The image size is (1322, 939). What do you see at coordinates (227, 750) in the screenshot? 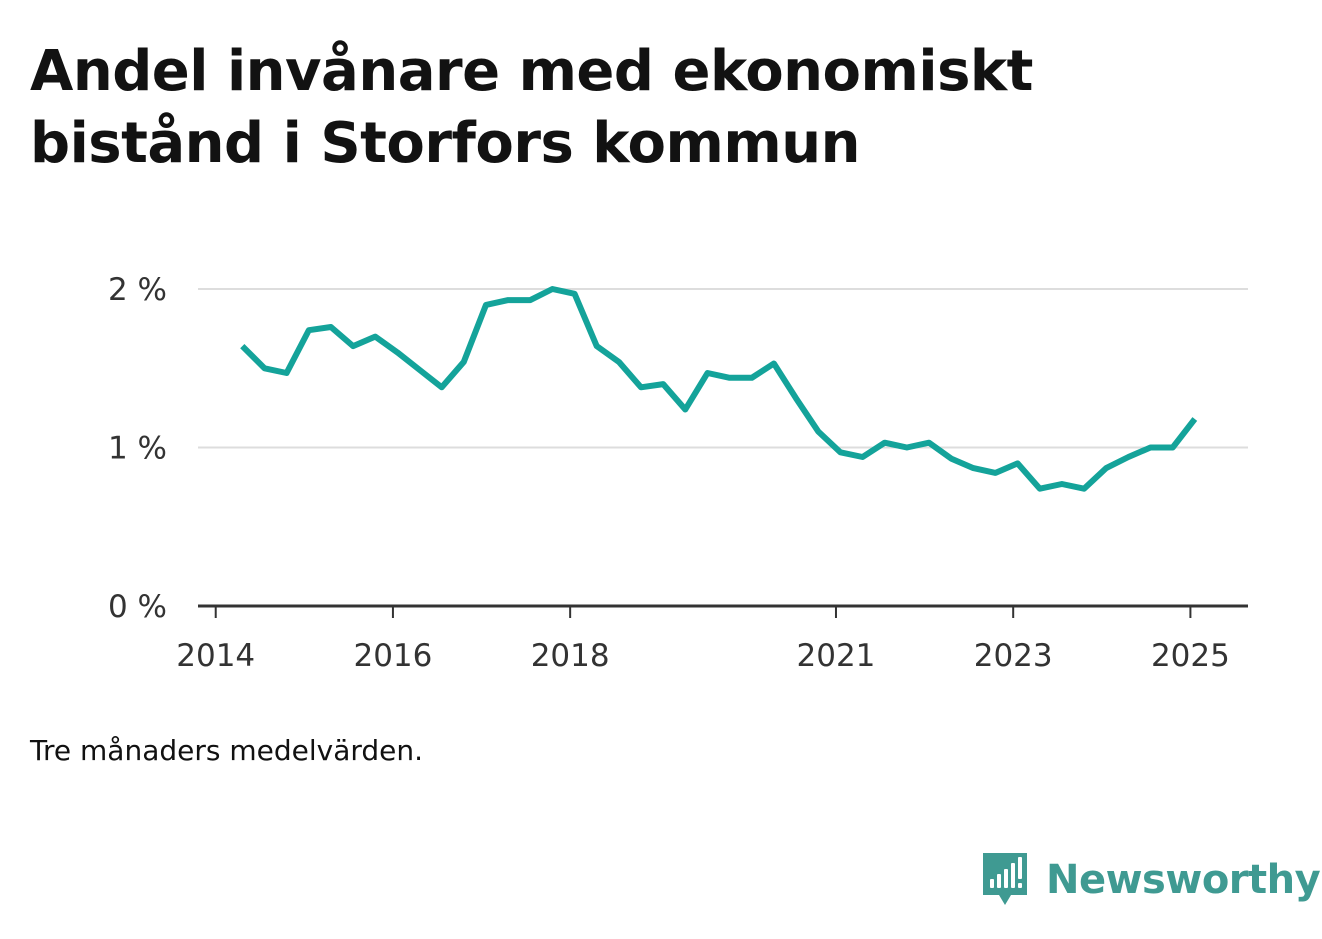
I see `chart-note: Tre månaders medelvärden.` at bounding box center [227, 750].